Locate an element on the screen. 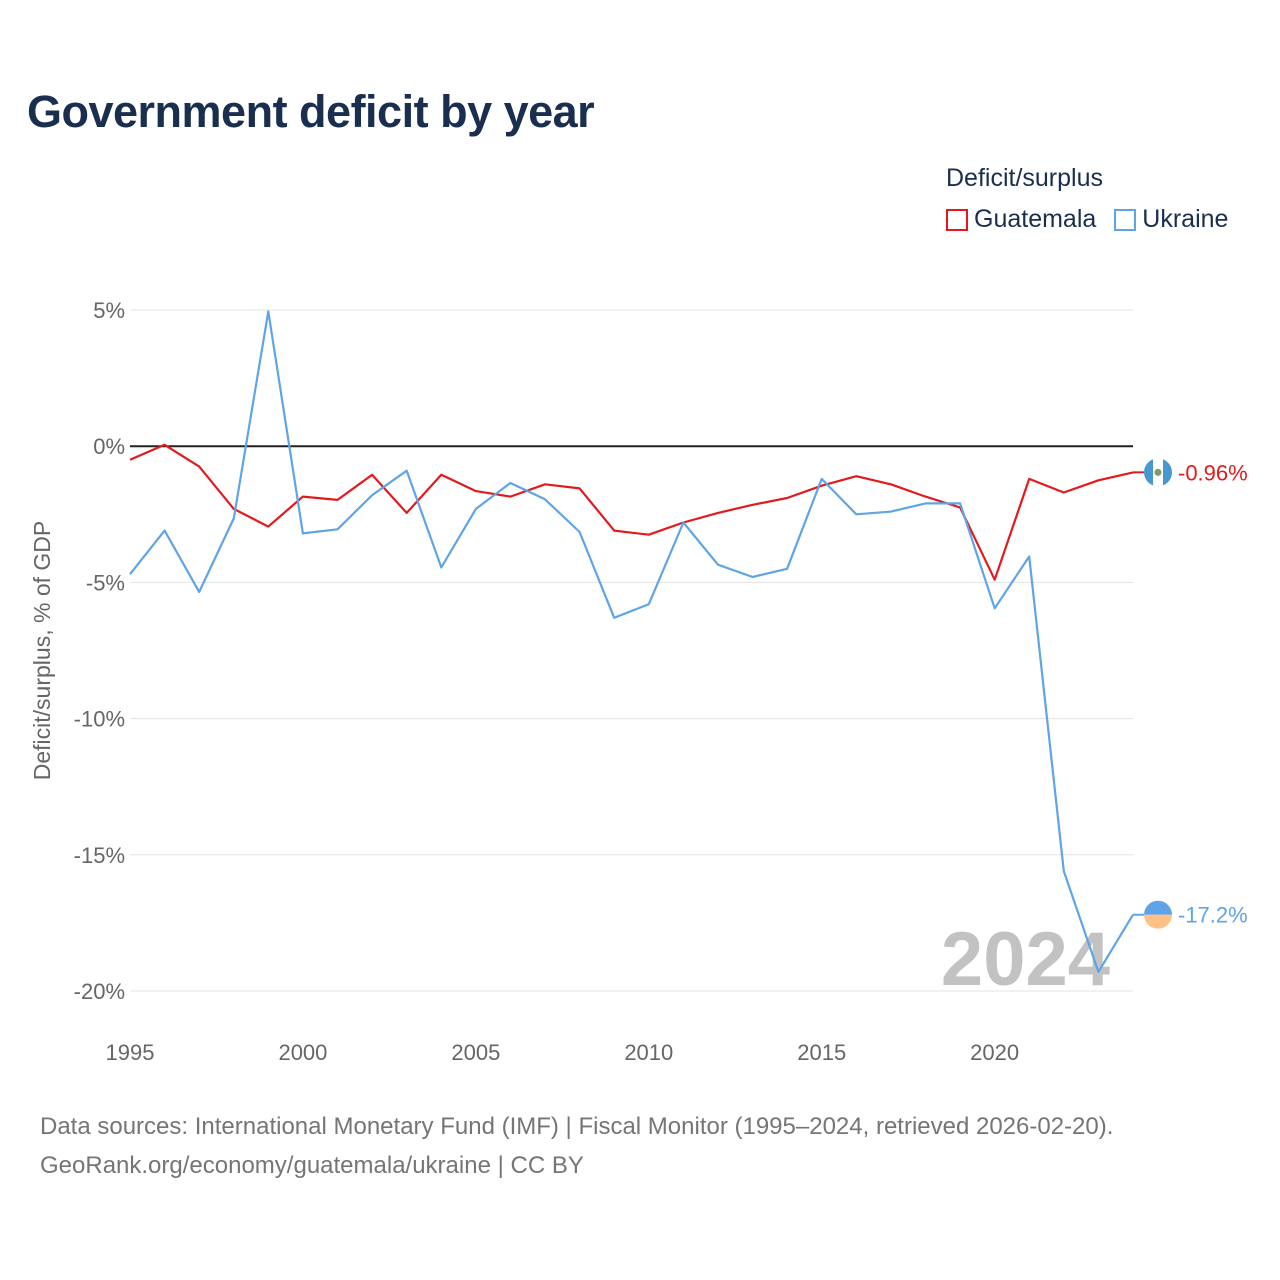  x-tick-label: 2020 is located at coordinates (994, 1052).